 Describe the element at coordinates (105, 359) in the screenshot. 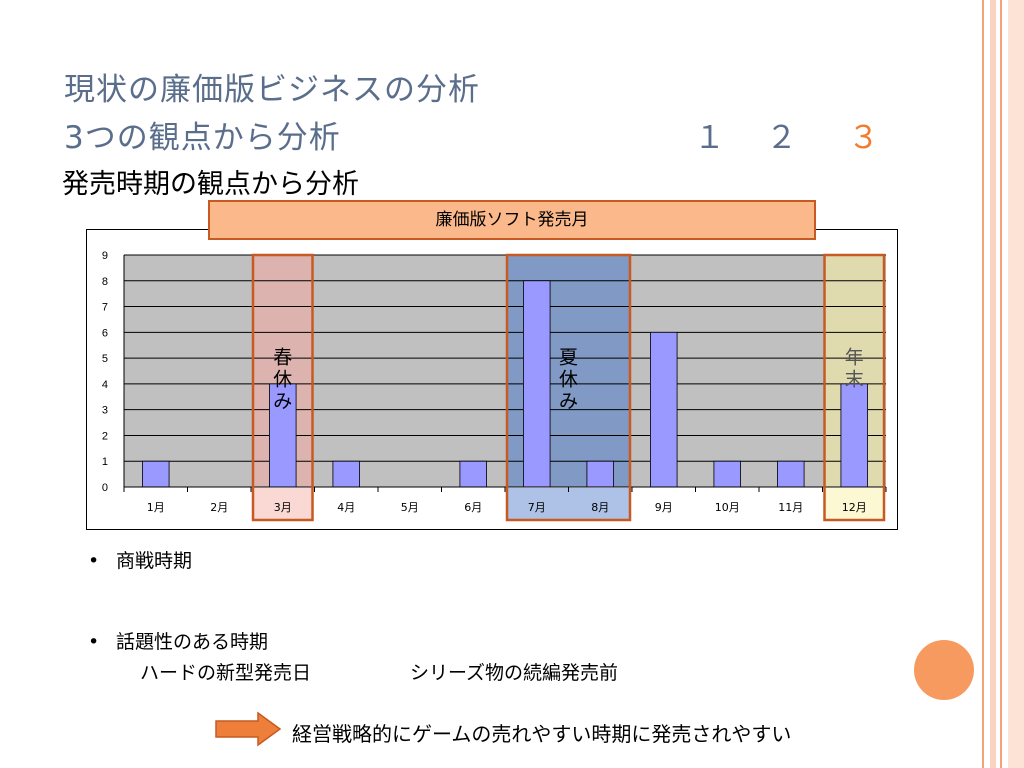

I see `y-tick-label: 5` at that location.